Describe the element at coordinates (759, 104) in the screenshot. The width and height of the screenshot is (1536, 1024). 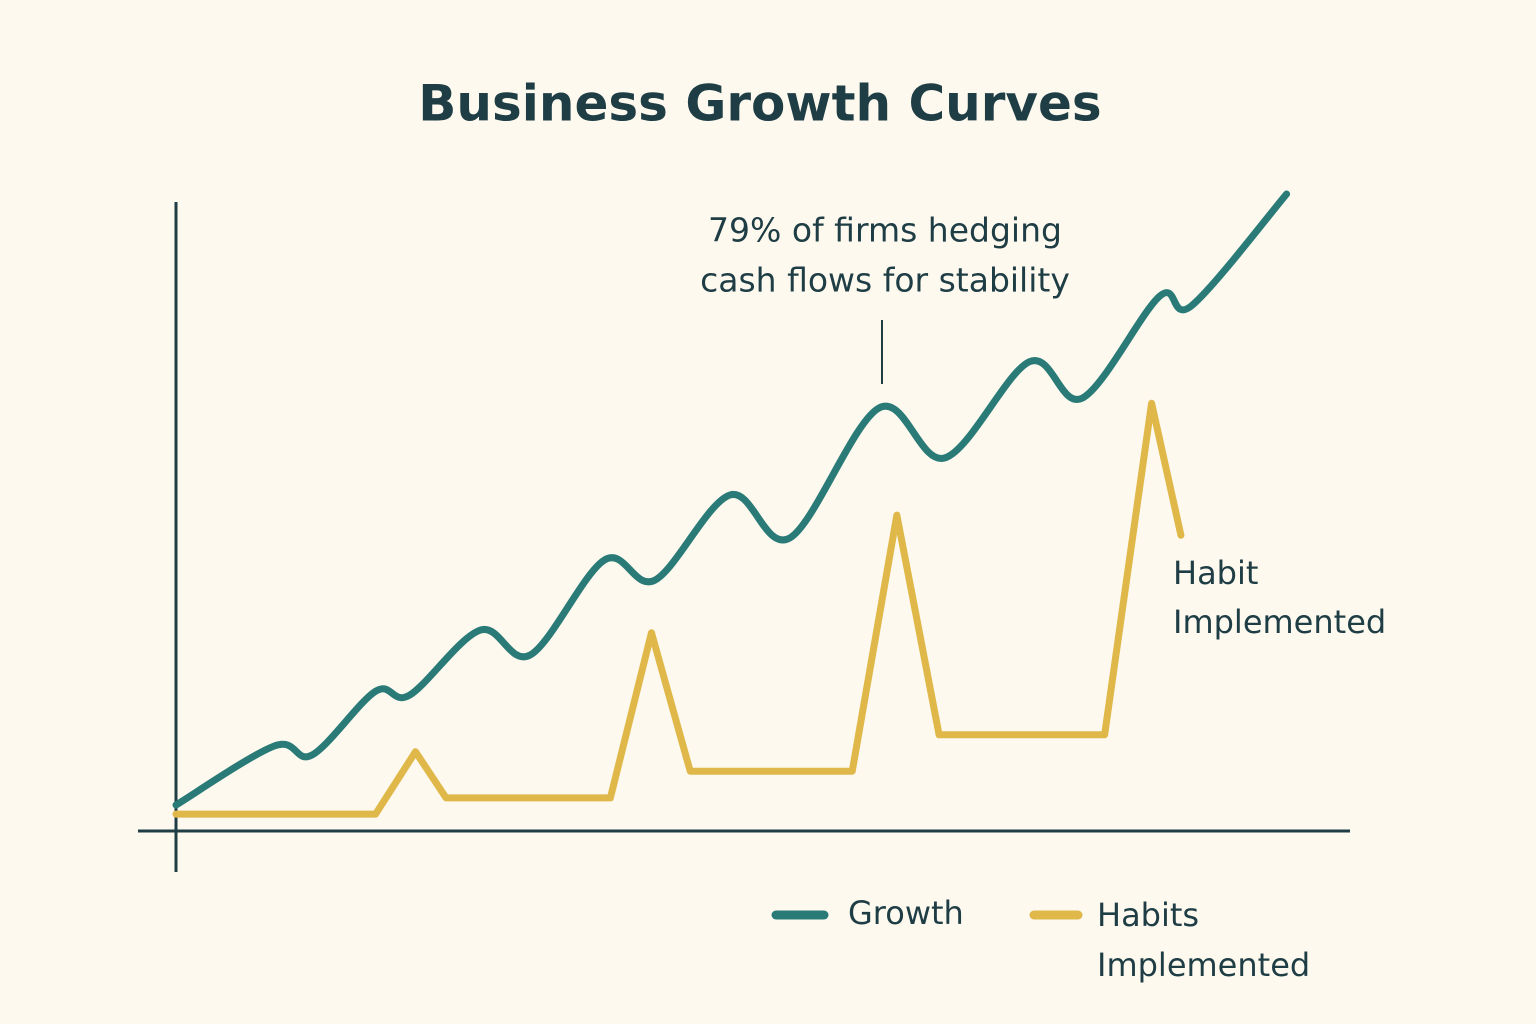
I see `chart-title: Business Growth Curves` at that location.